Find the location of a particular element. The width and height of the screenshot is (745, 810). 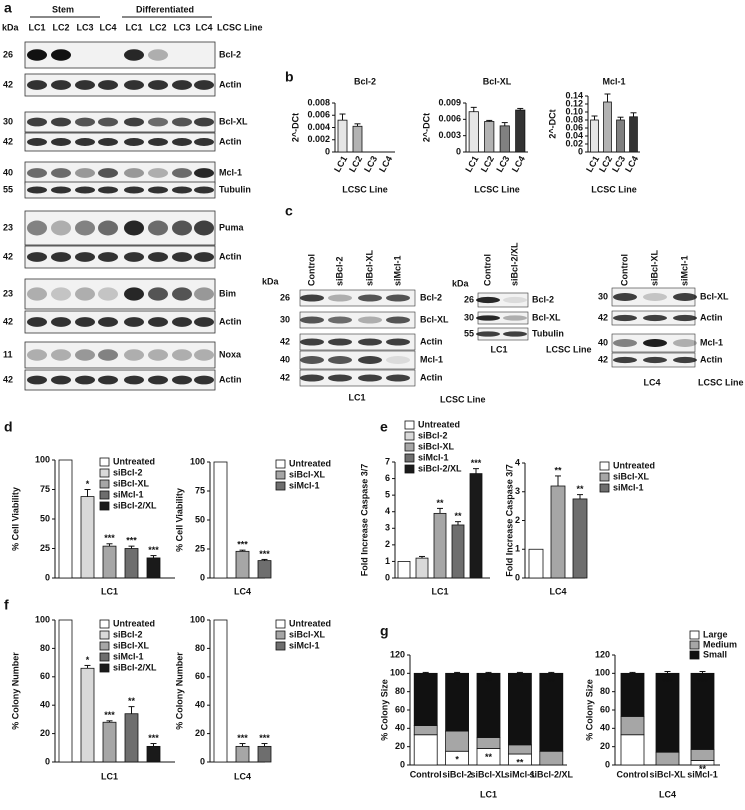

legend-label: Untreated is located at coordinates (634, 465).